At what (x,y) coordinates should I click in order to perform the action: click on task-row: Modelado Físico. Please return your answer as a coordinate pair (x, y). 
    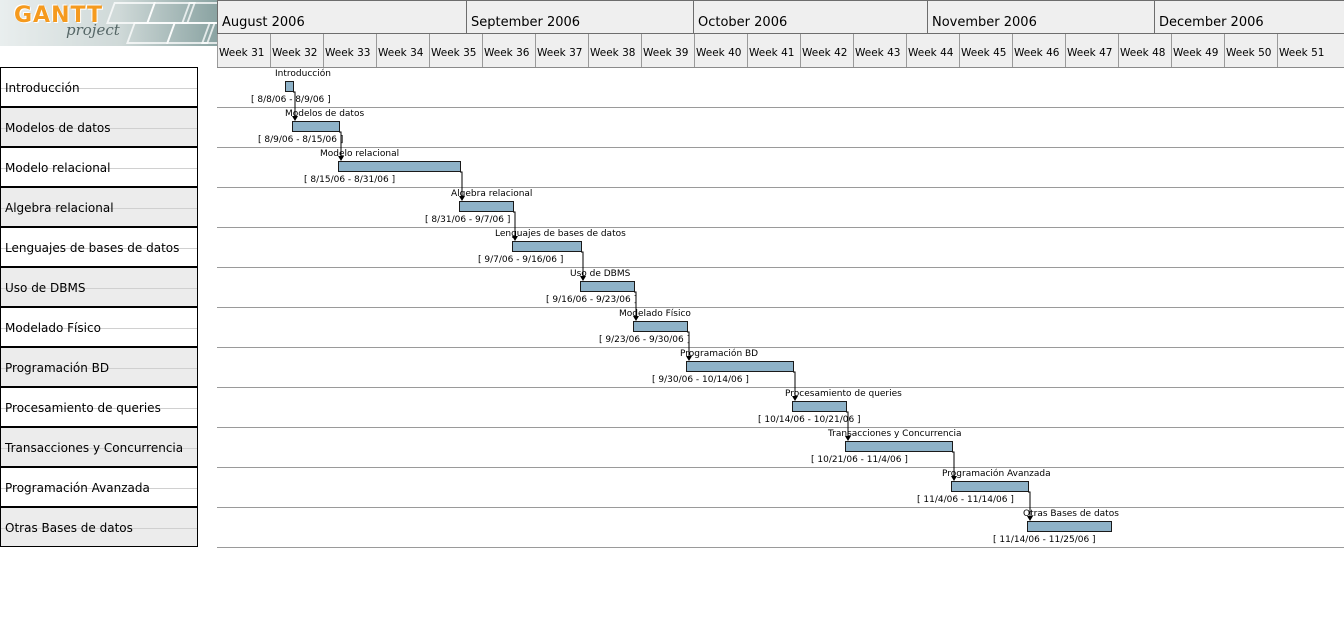
    Looking at the image, I should click on (99, 327).